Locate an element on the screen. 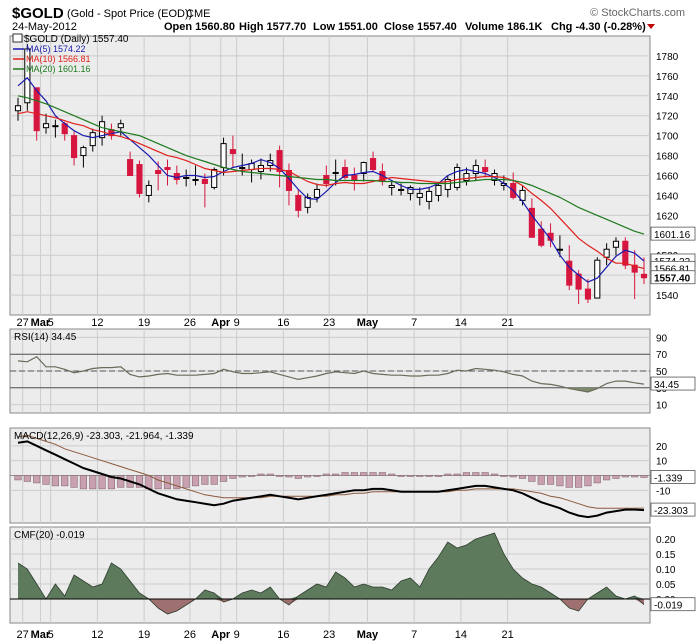  price-x-axis-label: 5 is located at coordinates (51, 323).